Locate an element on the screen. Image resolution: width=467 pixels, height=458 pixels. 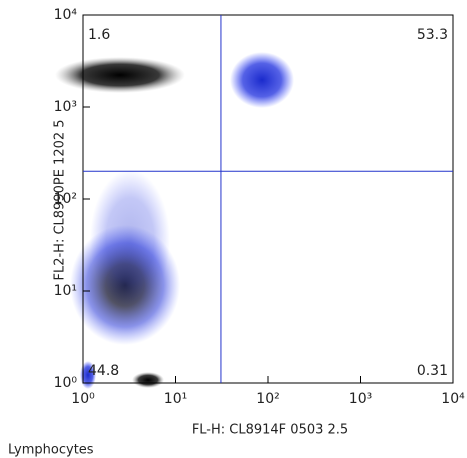
y-axis-label: FL2-H: CL8990PE 1202 5 is located at coordinates (60, 199).